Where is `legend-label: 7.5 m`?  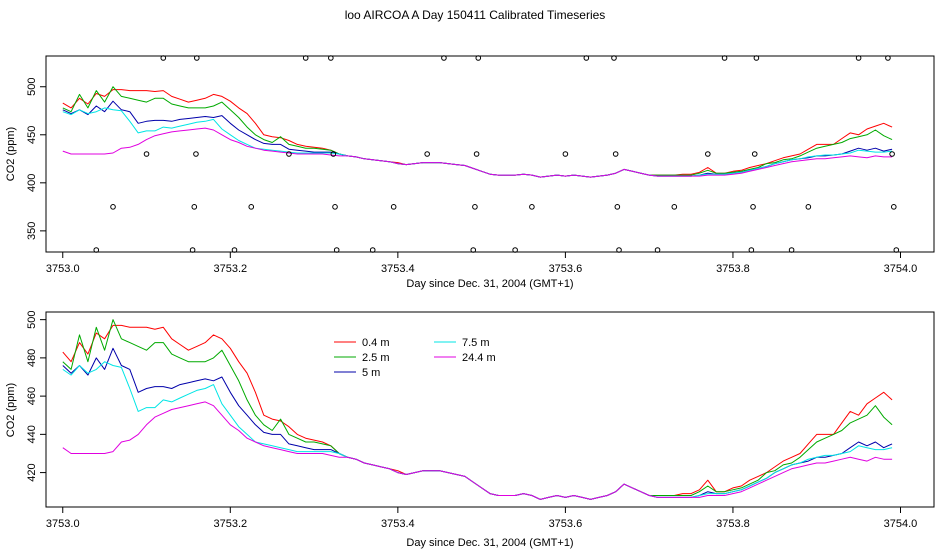
legend-label: 7.5 m is located at coordinates (476, 343).